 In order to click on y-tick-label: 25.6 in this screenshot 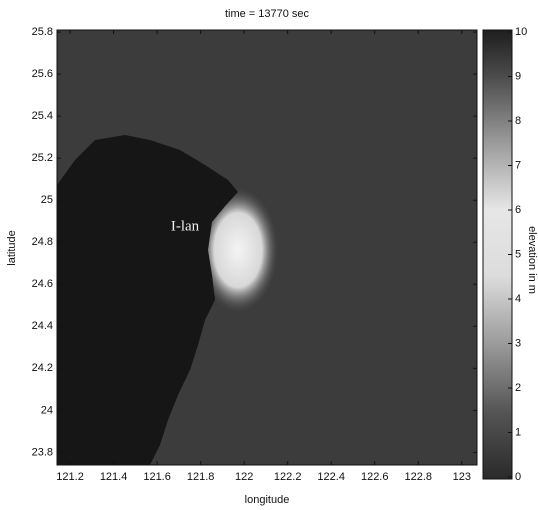, I will do `click(42, 74)`.